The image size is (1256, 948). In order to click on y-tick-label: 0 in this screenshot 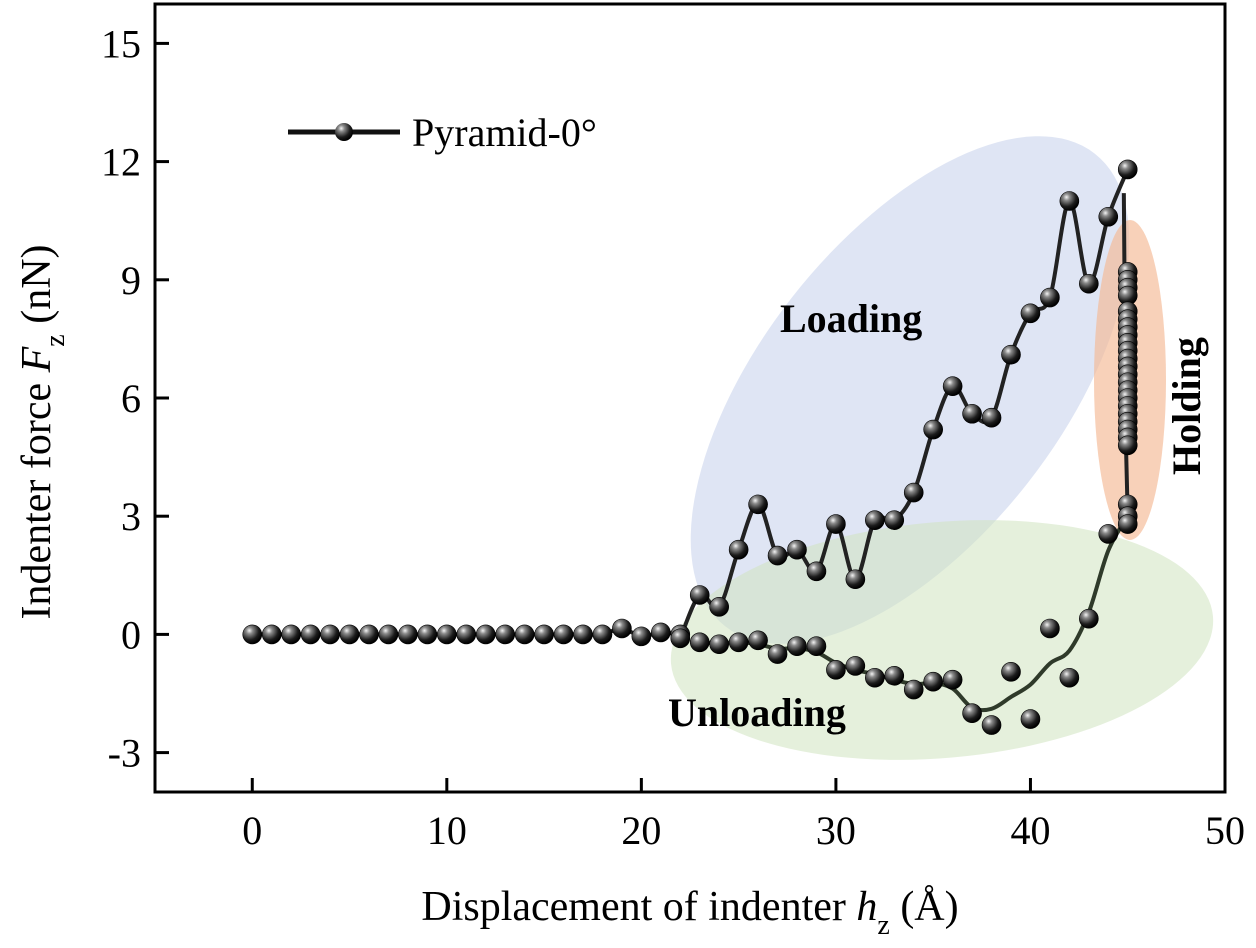, I will do `click(131, 634)`.